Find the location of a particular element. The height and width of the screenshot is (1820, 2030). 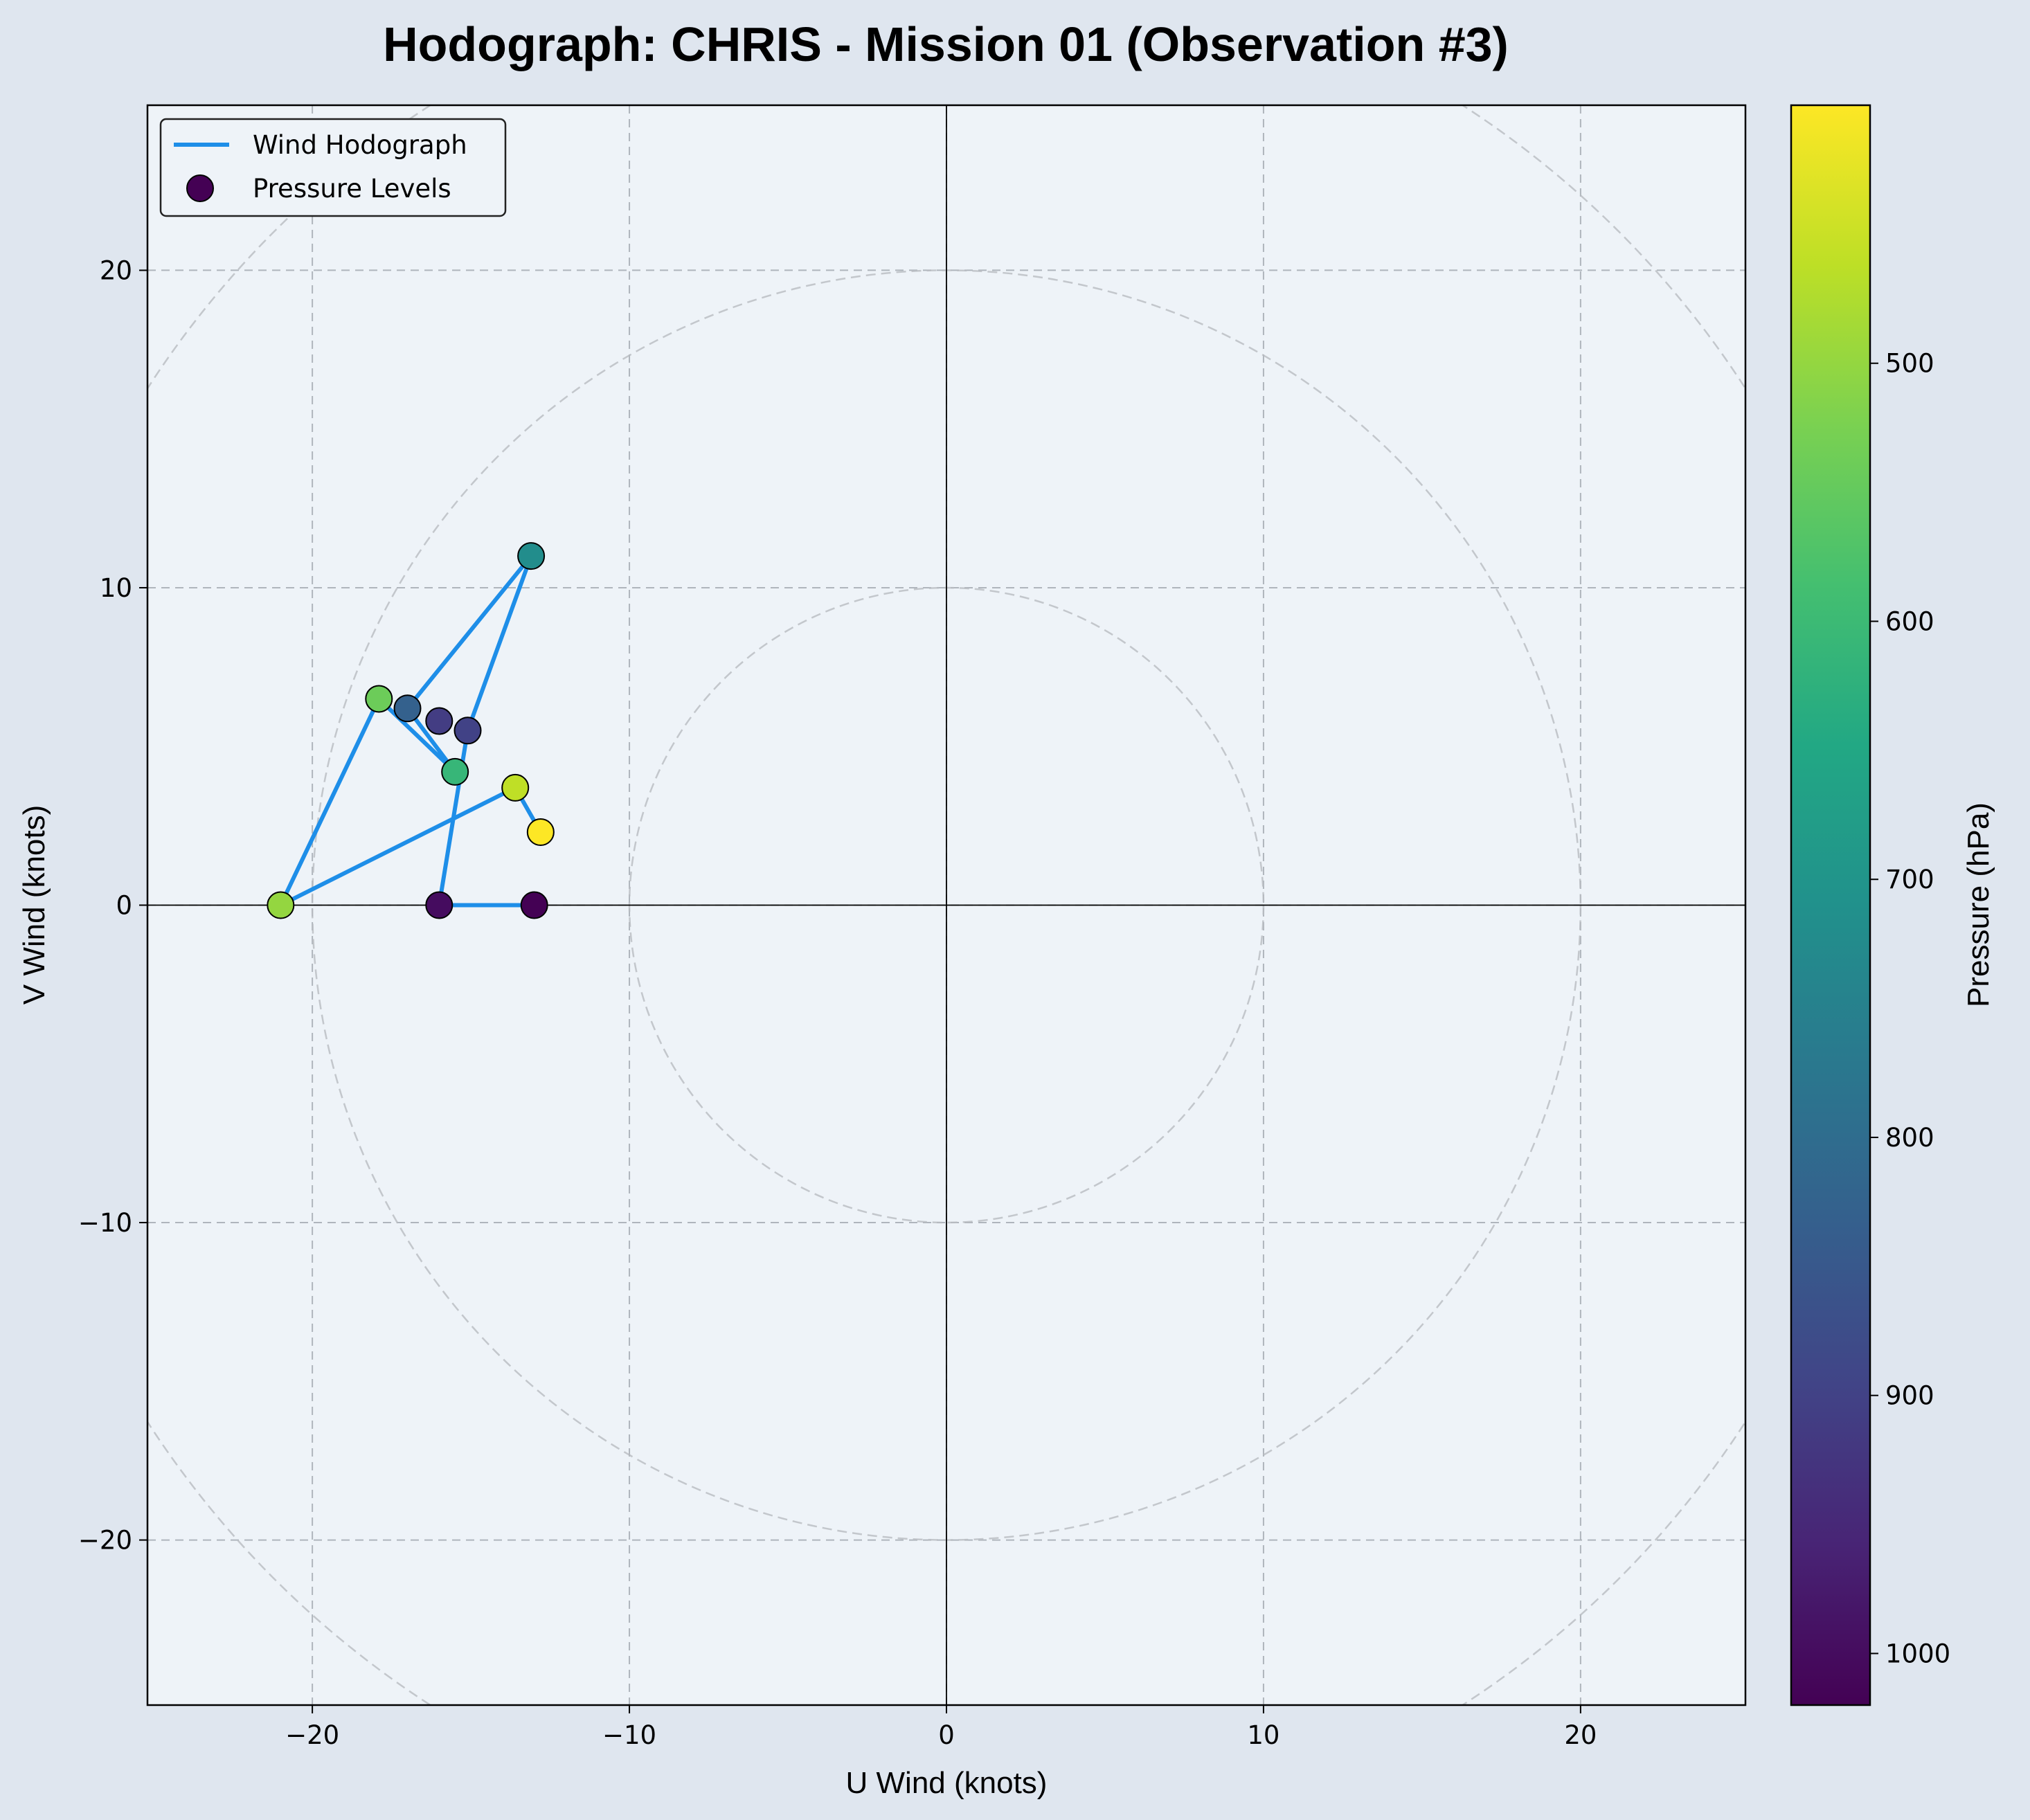

legend: Wind Hodograph Pressure Levels is located at coordinates (333, 167).